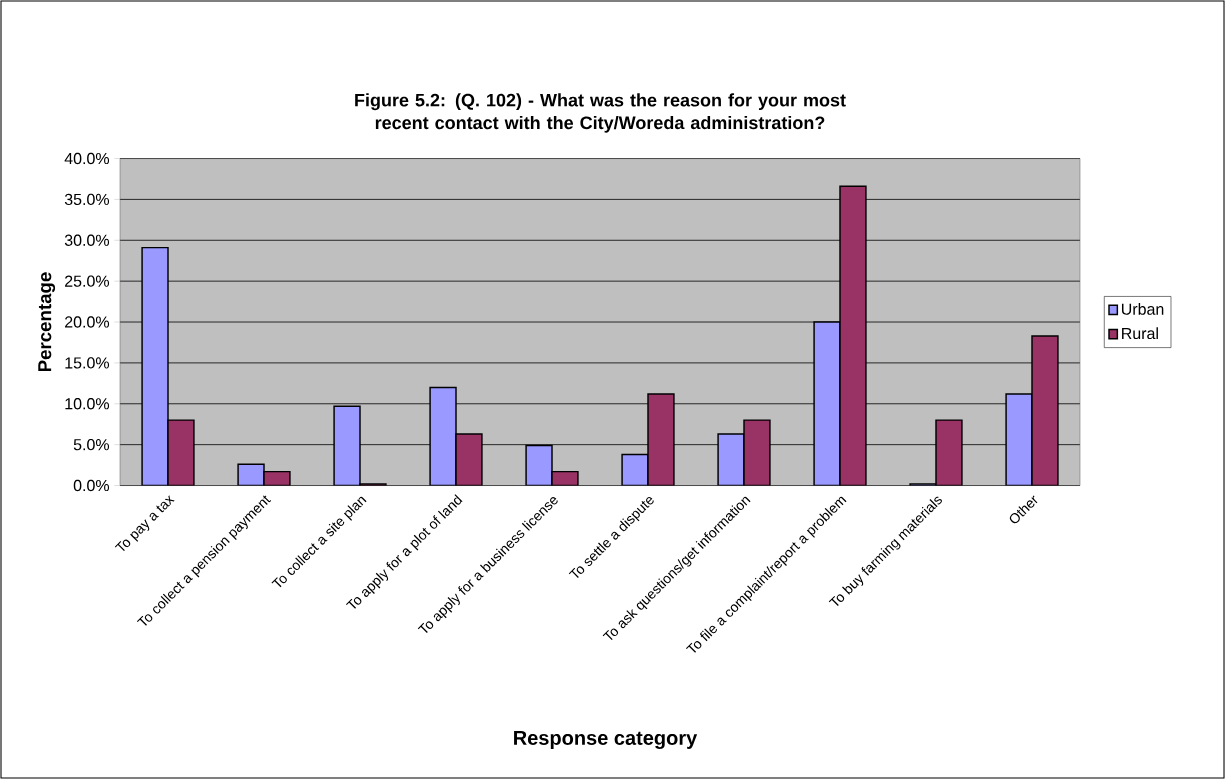 This screenshot has width=1225, height=779. Describe the element at coordinates (1140, 333) in the screenshot. I see `legend-label: Rural` at that location.